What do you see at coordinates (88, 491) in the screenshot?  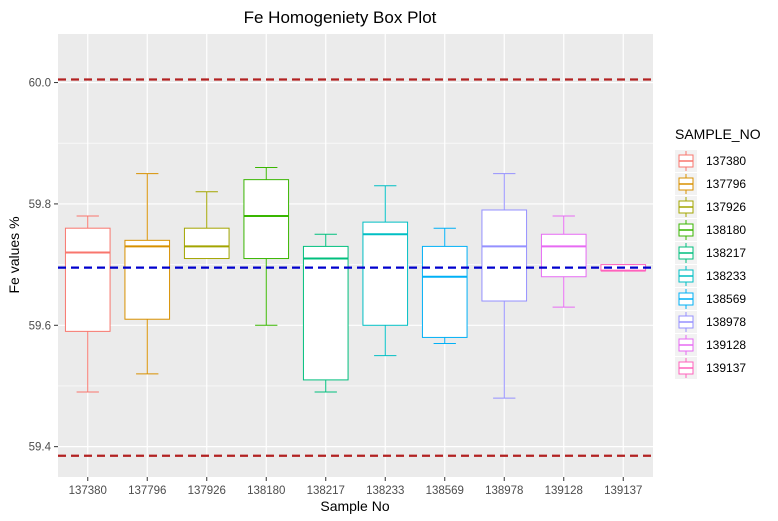 I see `x-tick-label: 137380` at bounding box center [88, 491].